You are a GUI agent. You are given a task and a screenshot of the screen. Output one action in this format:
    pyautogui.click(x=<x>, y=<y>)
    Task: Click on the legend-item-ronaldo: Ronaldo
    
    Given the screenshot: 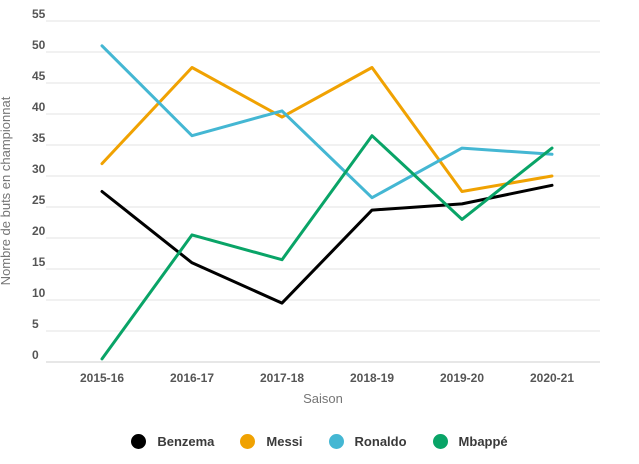 What is the action you would take?
    pyautogui.click(x=367, y=441)
    